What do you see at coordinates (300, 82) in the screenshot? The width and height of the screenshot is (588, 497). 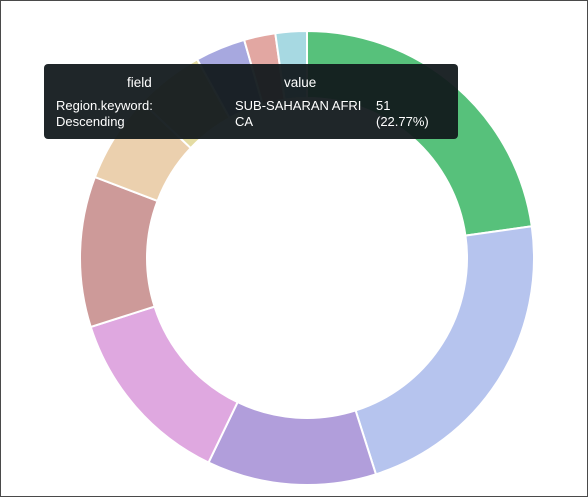 I see `tooltip-header-value: value` at bounding box center [300, 82].